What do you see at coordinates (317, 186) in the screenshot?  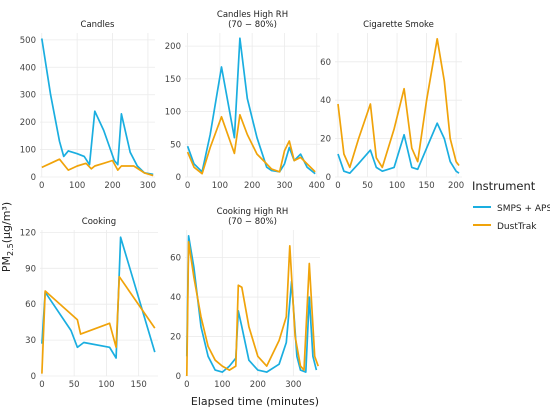 I see `x-tick-label: 400` at bounding box center [317, 186].